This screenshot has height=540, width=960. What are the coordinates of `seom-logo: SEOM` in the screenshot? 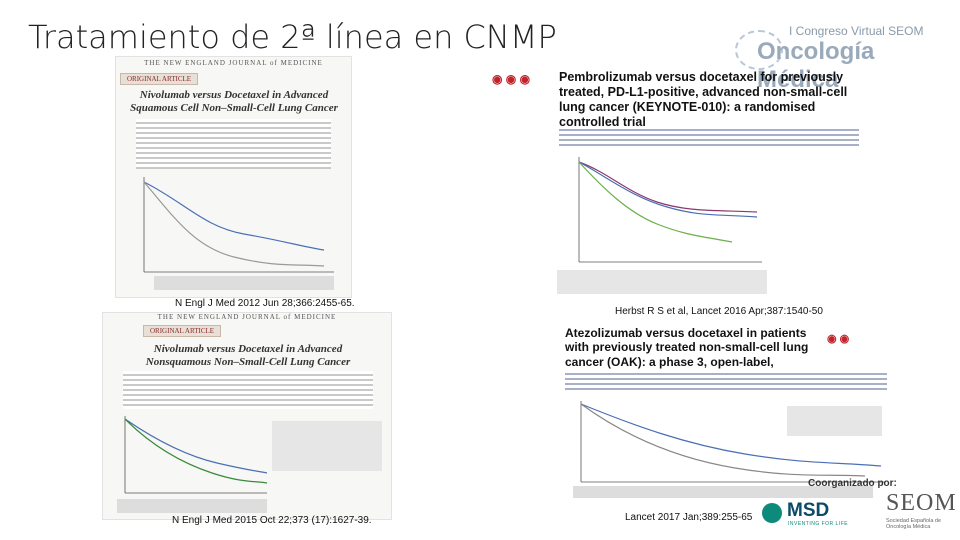 It's located at (921, 503).